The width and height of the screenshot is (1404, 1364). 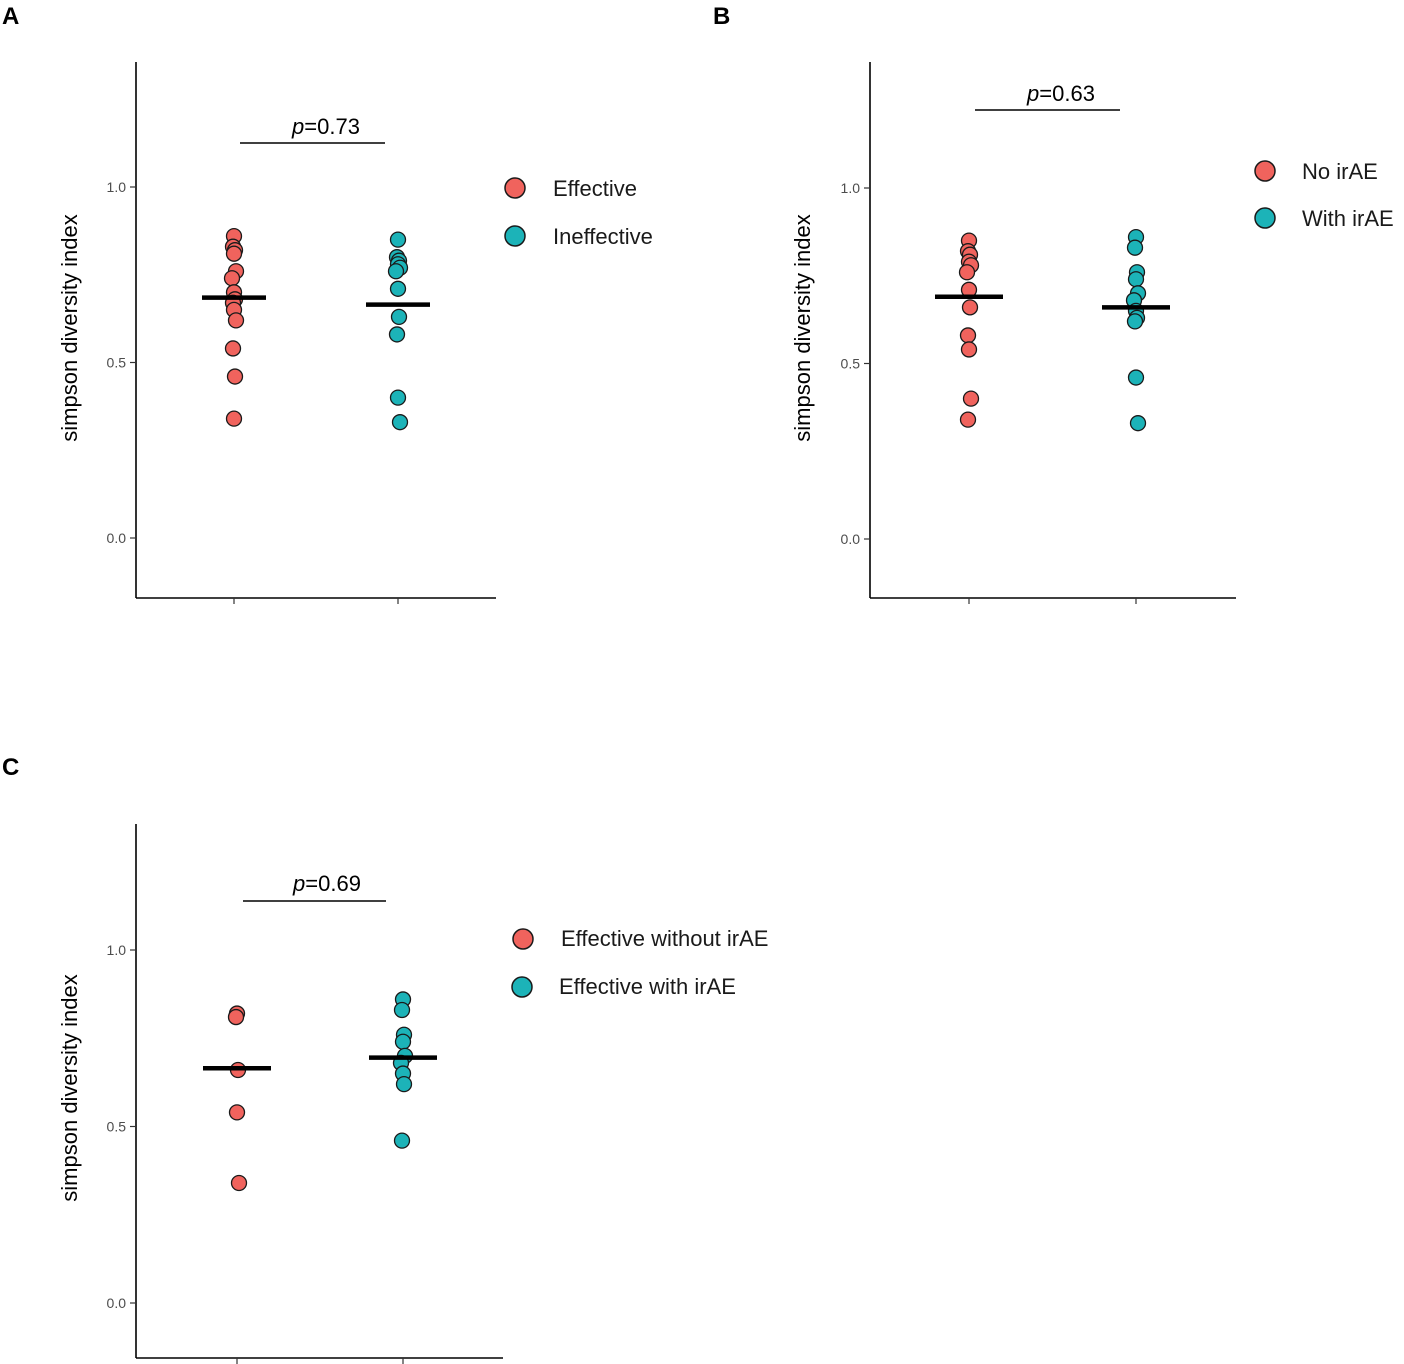 What do you see at coordinates (647, 986) in the screenshot?
I see `legend-label: Effective with irAE` at bounding box center [647, 986].